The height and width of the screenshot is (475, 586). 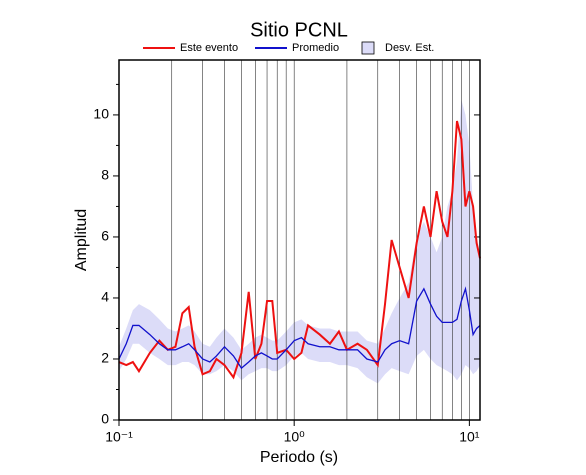 I want to click on series-line, so click(x=299, y=328).